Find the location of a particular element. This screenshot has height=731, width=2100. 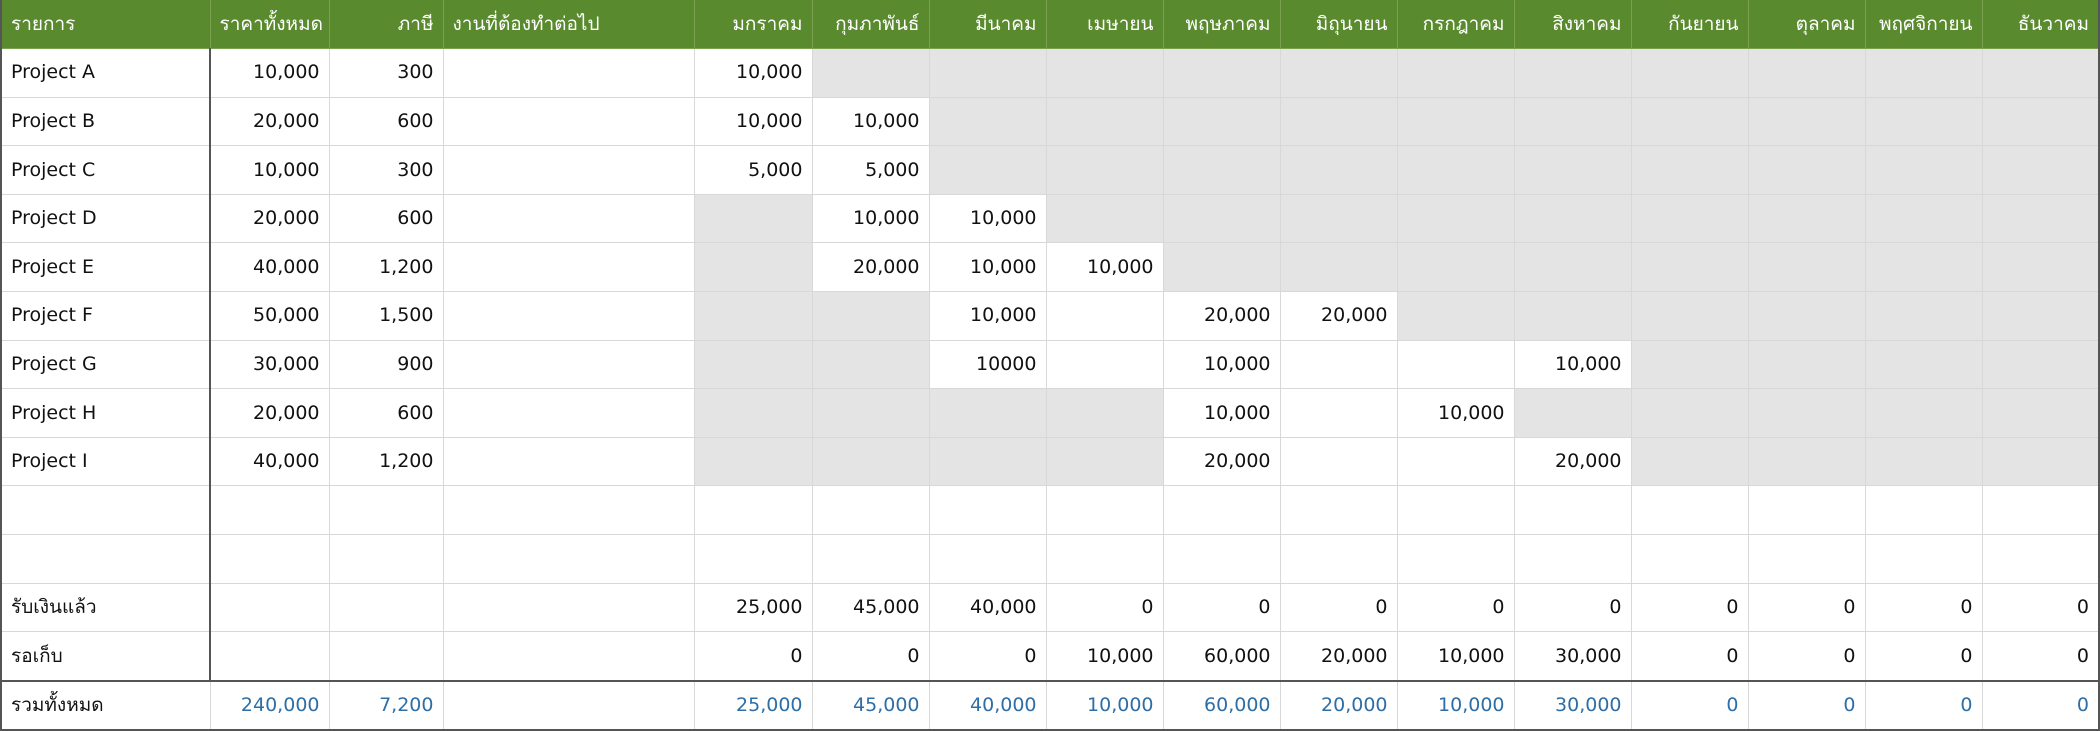

cell-month-may: 20,000 is located at coordinates (1221, 316).